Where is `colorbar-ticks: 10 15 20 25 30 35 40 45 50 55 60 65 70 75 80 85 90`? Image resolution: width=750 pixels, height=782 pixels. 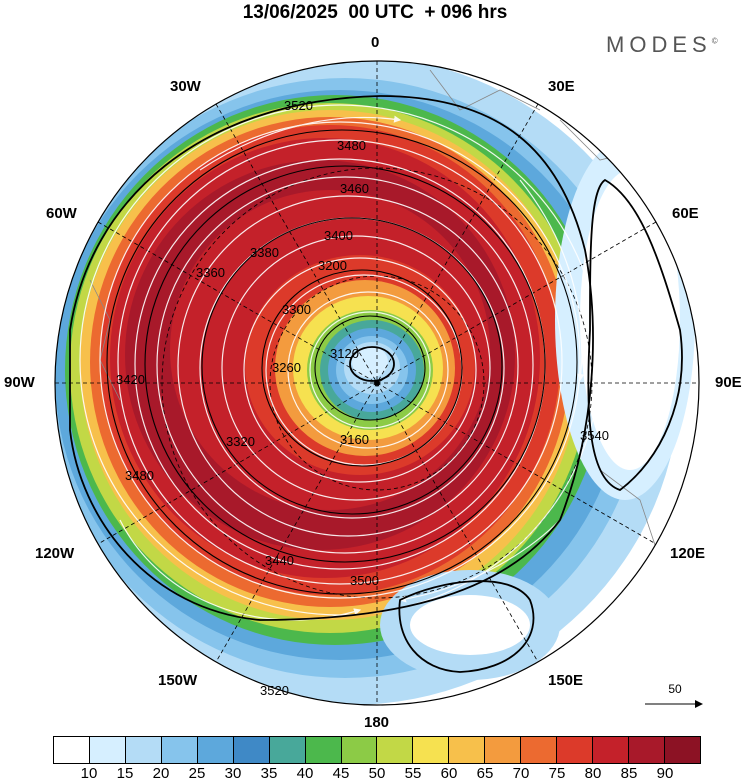
colorbar-ticks: 10 15 20 25 30 35 40 45 50 55 60 65 70 75 80 85 90 is located at coordinates (377, 773).